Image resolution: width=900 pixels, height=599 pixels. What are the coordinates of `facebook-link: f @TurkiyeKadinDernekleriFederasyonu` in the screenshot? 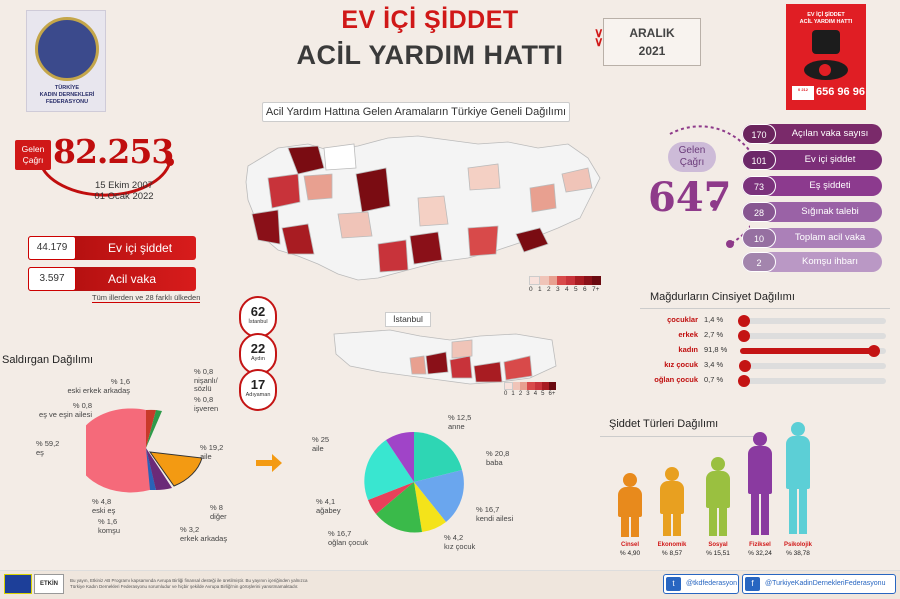 It's located at (819, 584).